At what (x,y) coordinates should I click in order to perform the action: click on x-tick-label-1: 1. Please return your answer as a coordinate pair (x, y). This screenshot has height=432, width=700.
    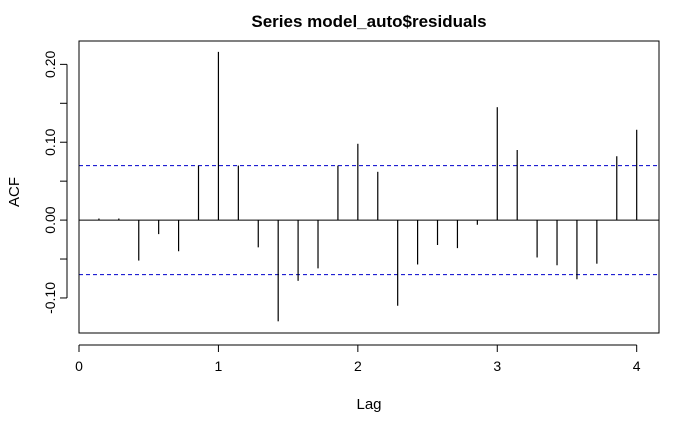
    Looking at the image, I should click on (219, 366).